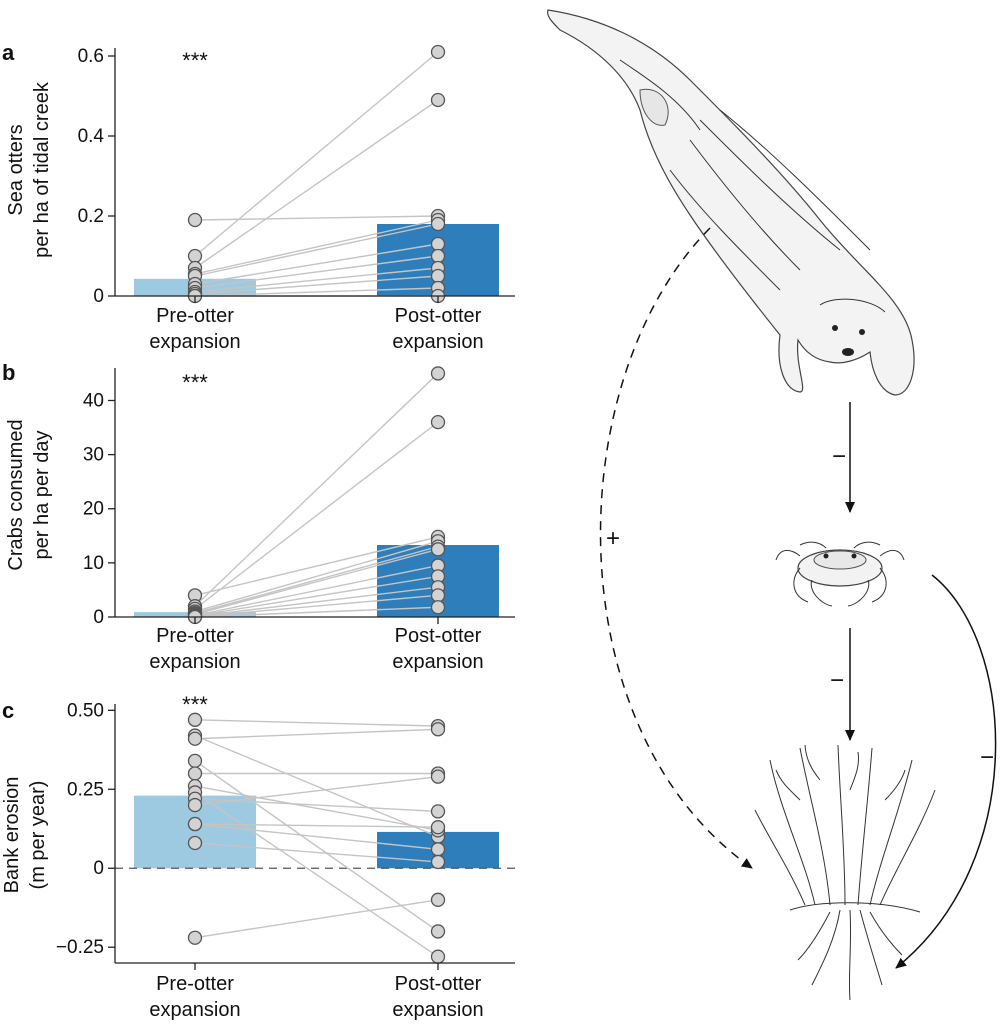 This screenshot has width=1005, height=1024. Describe the element at coordinates (8, 372) in the screenshot. I see `panel-letter: b` at that location.